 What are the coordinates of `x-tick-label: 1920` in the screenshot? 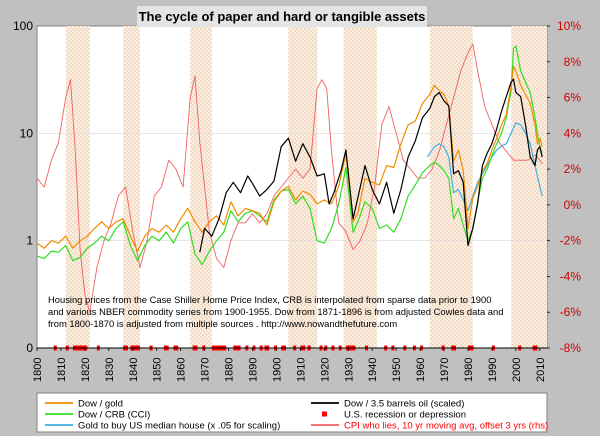 It's located at (325, 370).